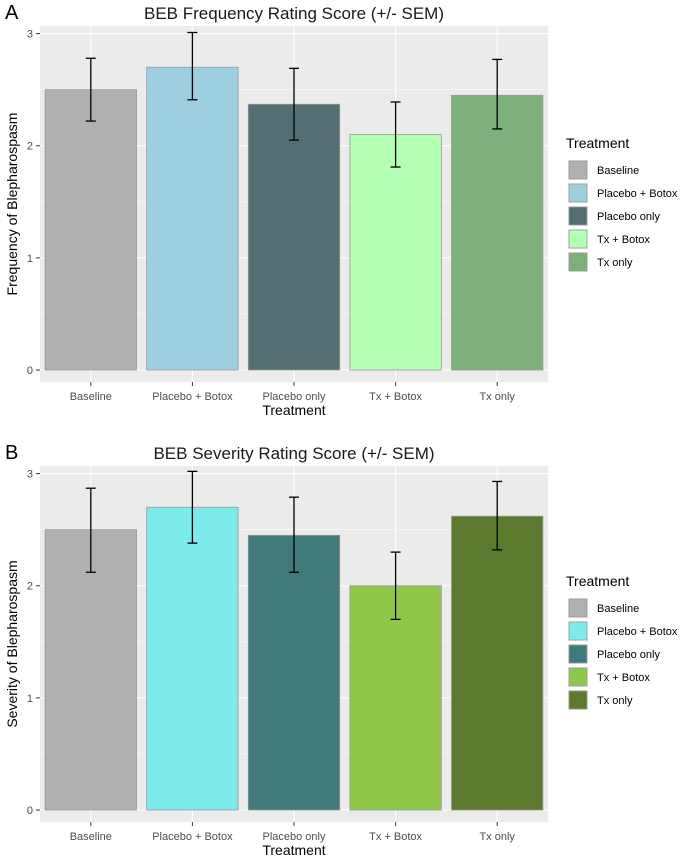 This screenshot has width=688, height=862. What do you see at coordinates (12, 13) in the screenshot?
I see `panel-label: A` at bounding box center [12, 13].